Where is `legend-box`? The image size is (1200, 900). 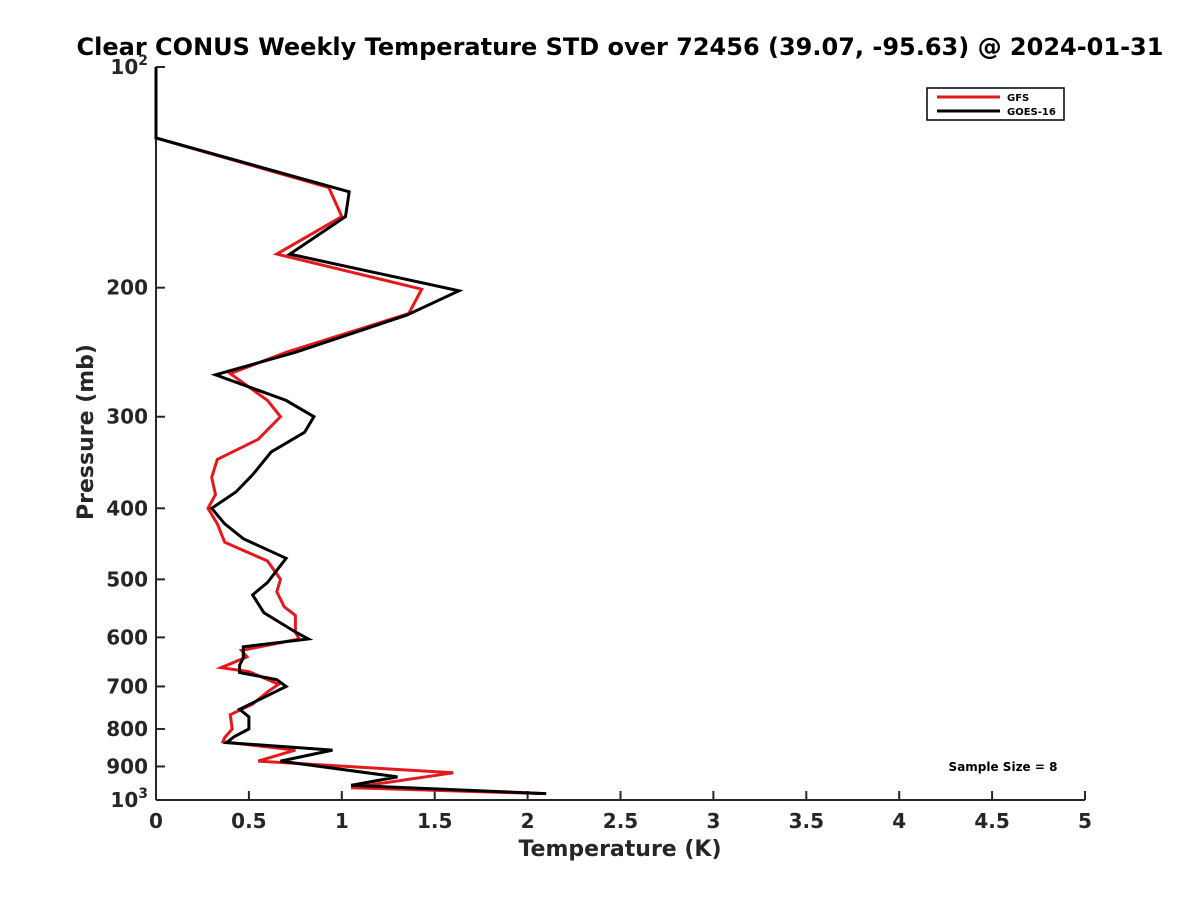
legend-box is located at coordinates (995, 104).